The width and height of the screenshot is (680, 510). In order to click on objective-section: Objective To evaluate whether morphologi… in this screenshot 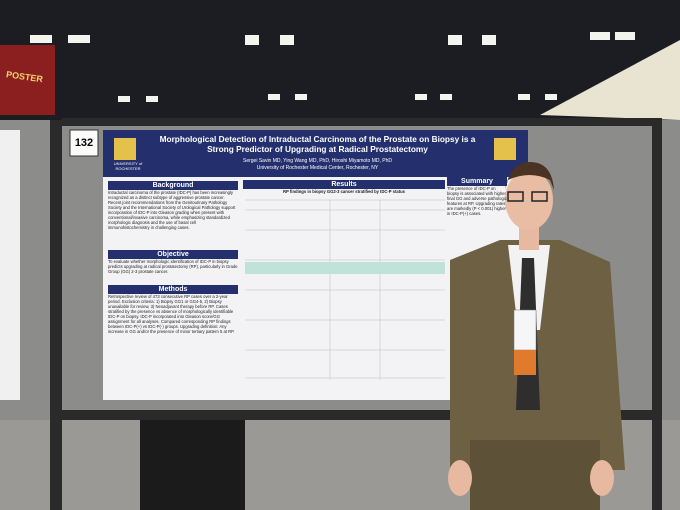, I will do `click(173, 262)`.